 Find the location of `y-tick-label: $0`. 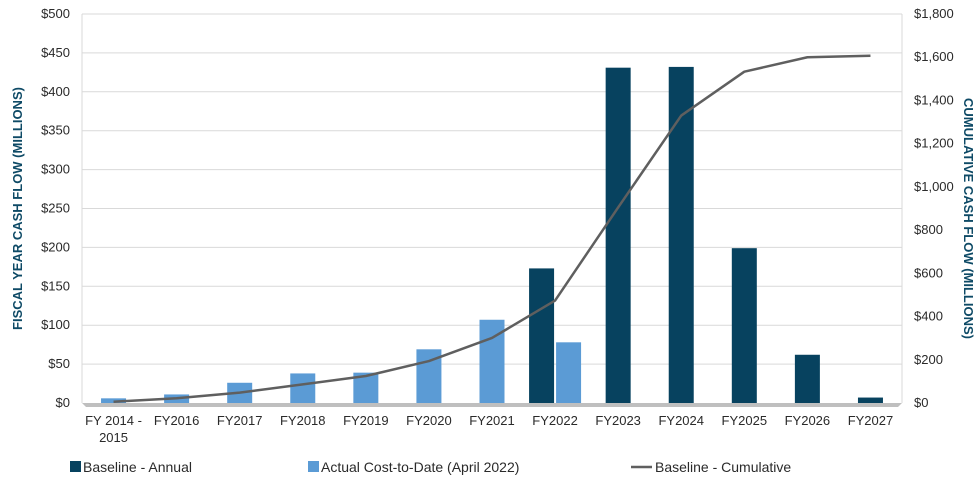

y-tick-label: $0 is located at coordinates (63, 402).